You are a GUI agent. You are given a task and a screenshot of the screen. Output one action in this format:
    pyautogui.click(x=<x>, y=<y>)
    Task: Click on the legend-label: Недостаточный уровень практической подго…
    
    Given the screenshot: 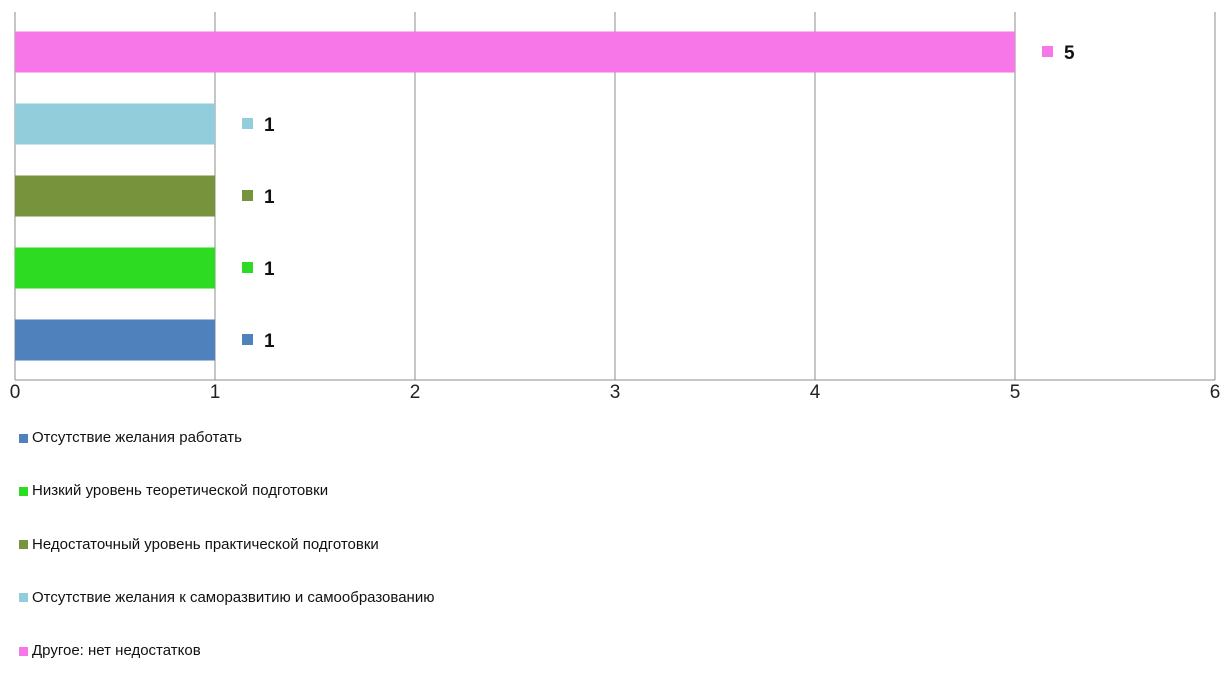 What is the action you would take?
    pyautogui.click(x=205, y=544)
    